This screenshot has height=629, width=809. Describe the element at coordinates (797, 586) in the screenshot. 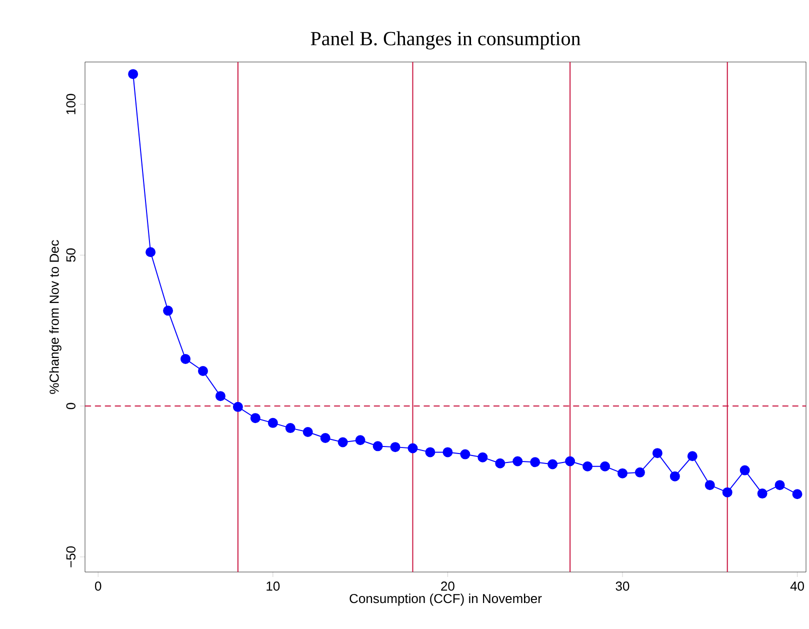

I see `x-tick-label: 40` at that location.